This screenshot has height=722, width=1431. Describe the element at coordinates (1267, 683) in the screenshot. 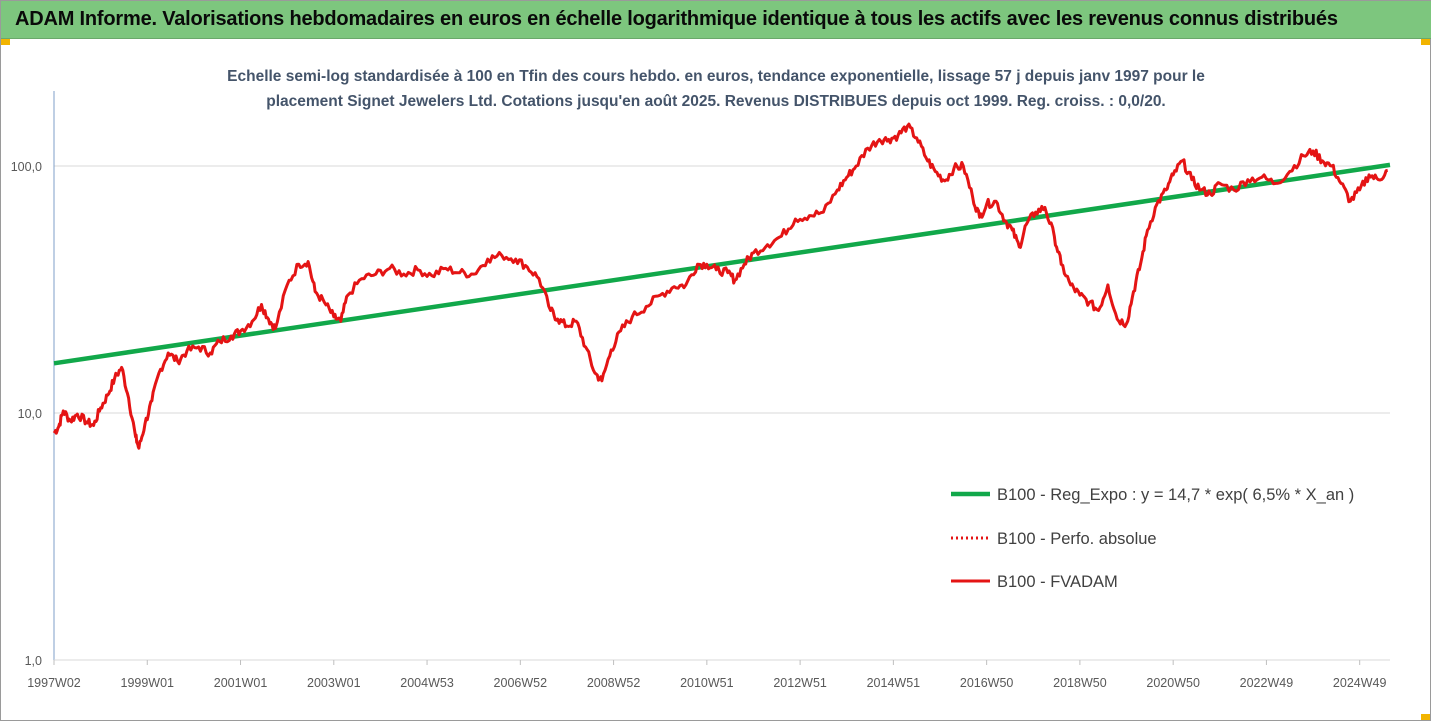

I see `x-tick-label: 2022W49` at that location.